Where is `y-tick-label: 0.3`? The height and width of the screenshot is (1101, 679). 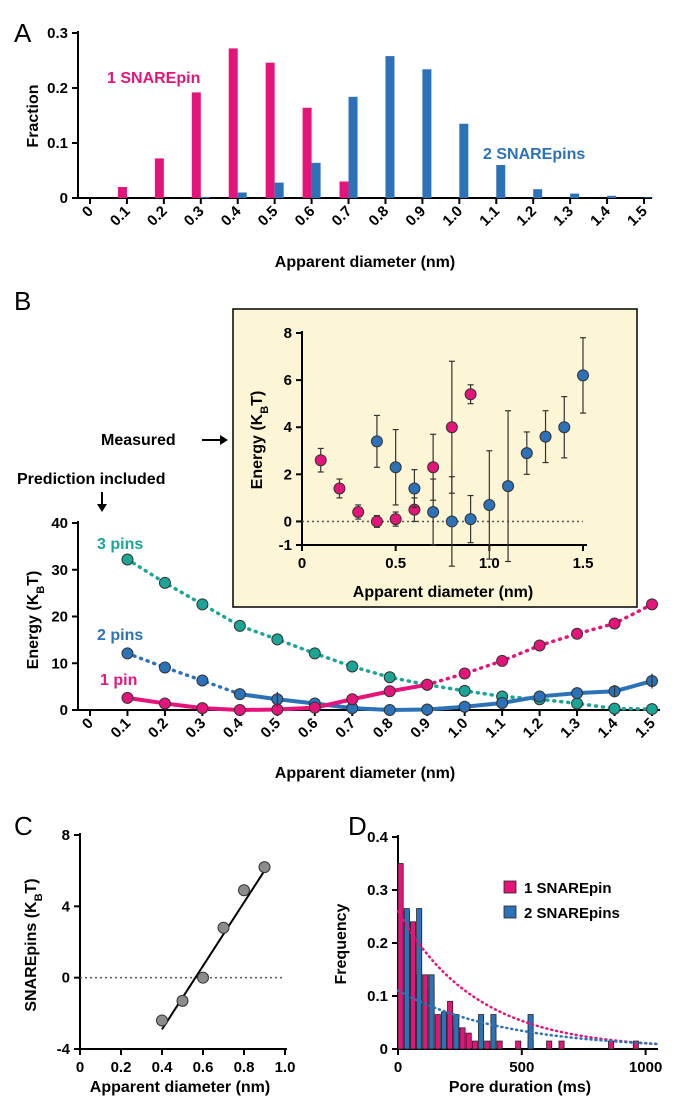 y-tick-label: 0.3 is located at coordinates (377, 890).